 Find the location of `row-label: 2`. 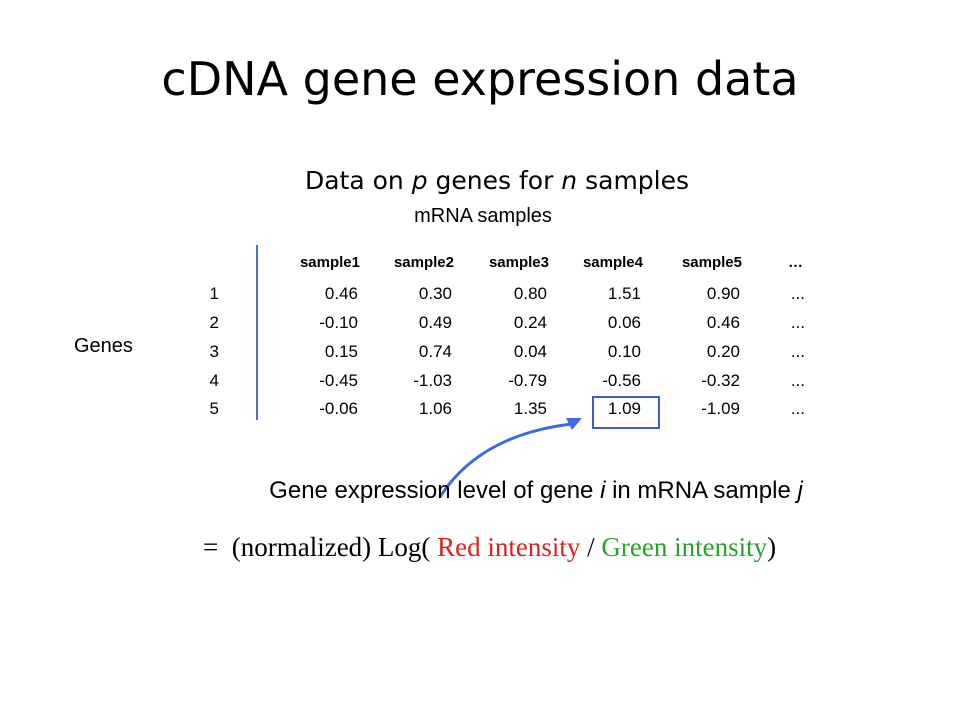

row-label: 2 is located at coordinates (214, 322).